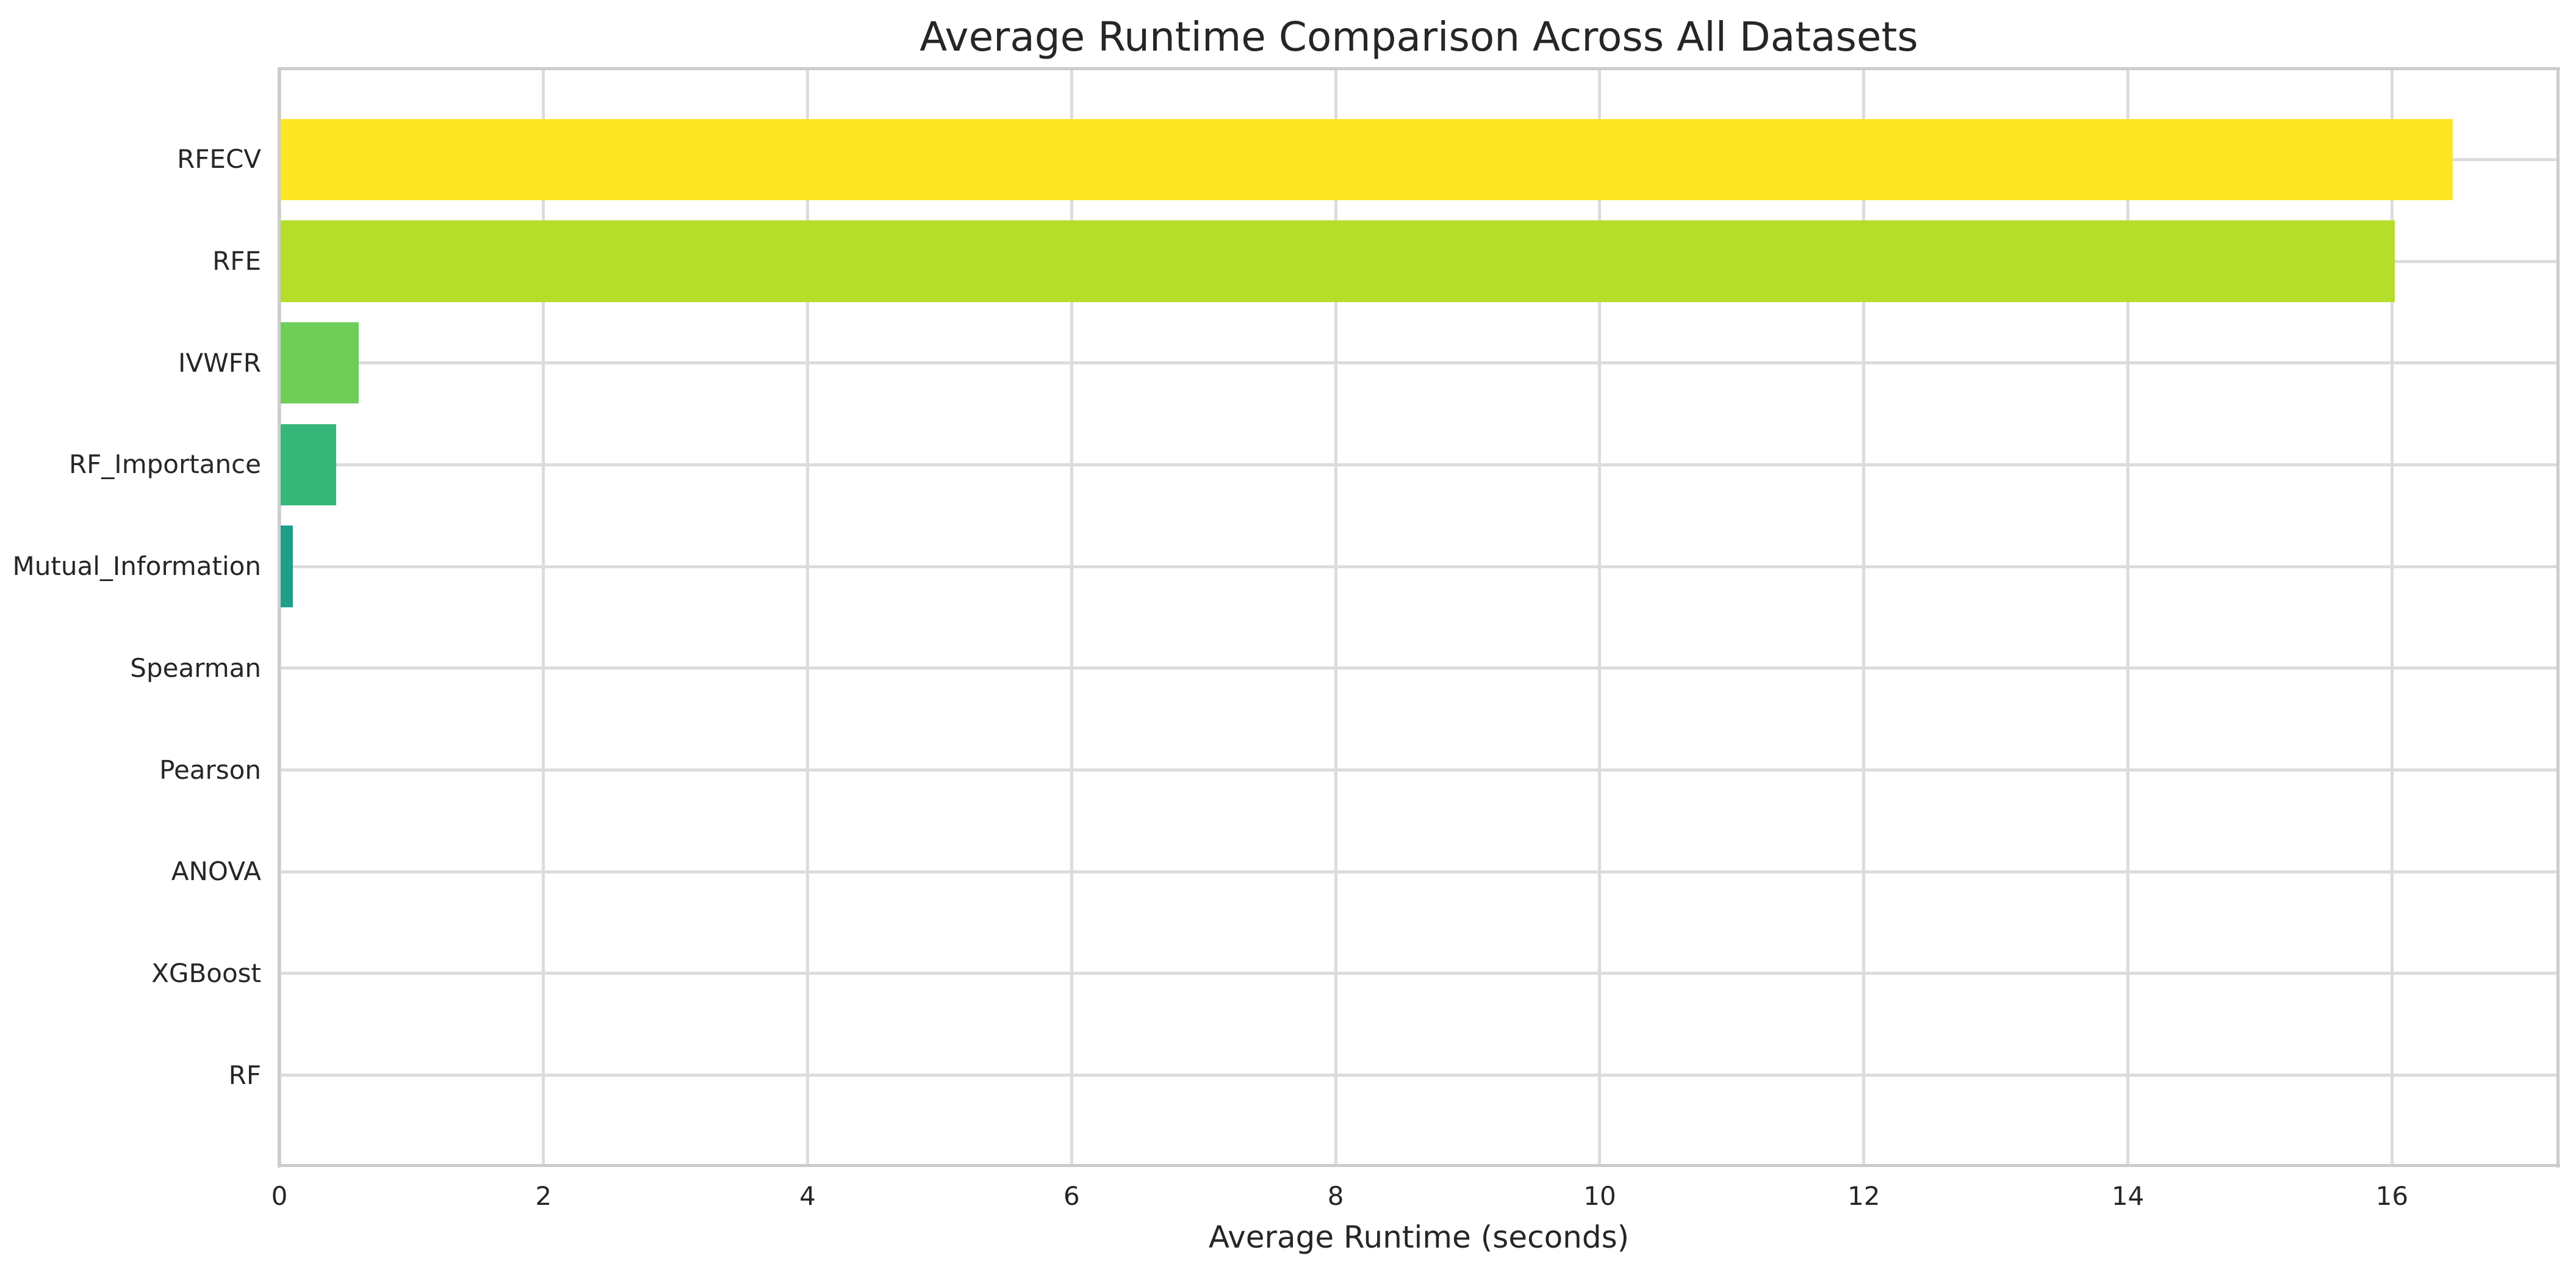 This screenshot has height=1272, width=2576. Describe the element at coordinates (319, 363) in the screenshot. I see `bar-ivwfr` at that location.